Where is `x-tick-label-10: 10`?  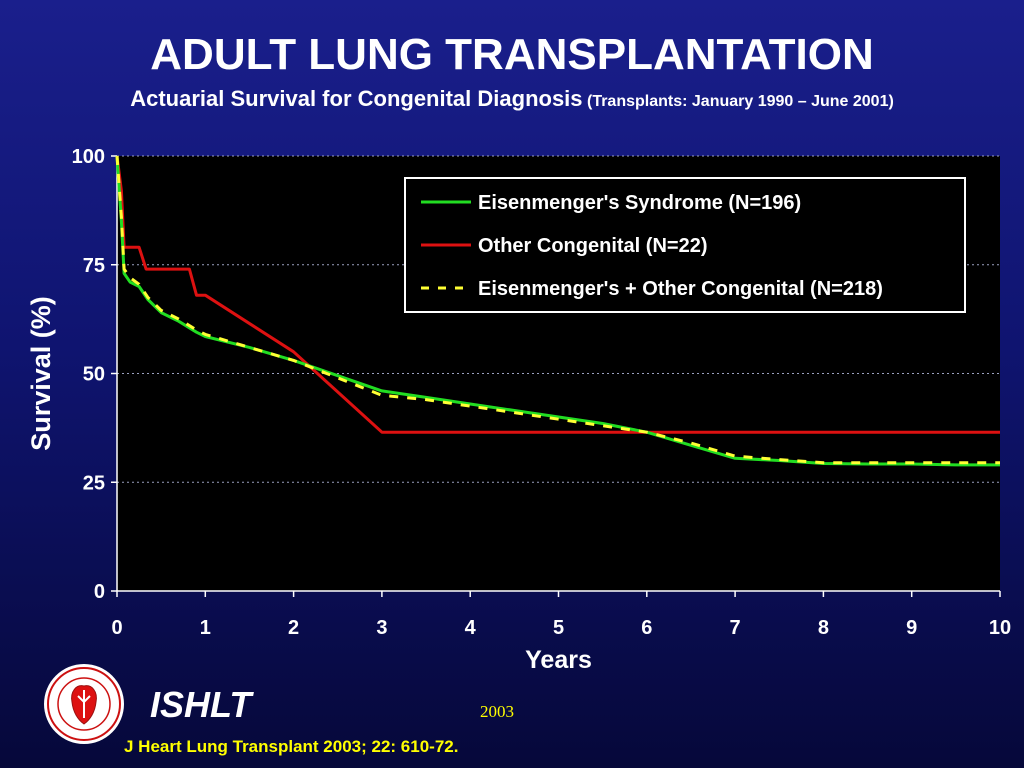 x-tick-label-10: 10 is located at coordinates (1000, 628).